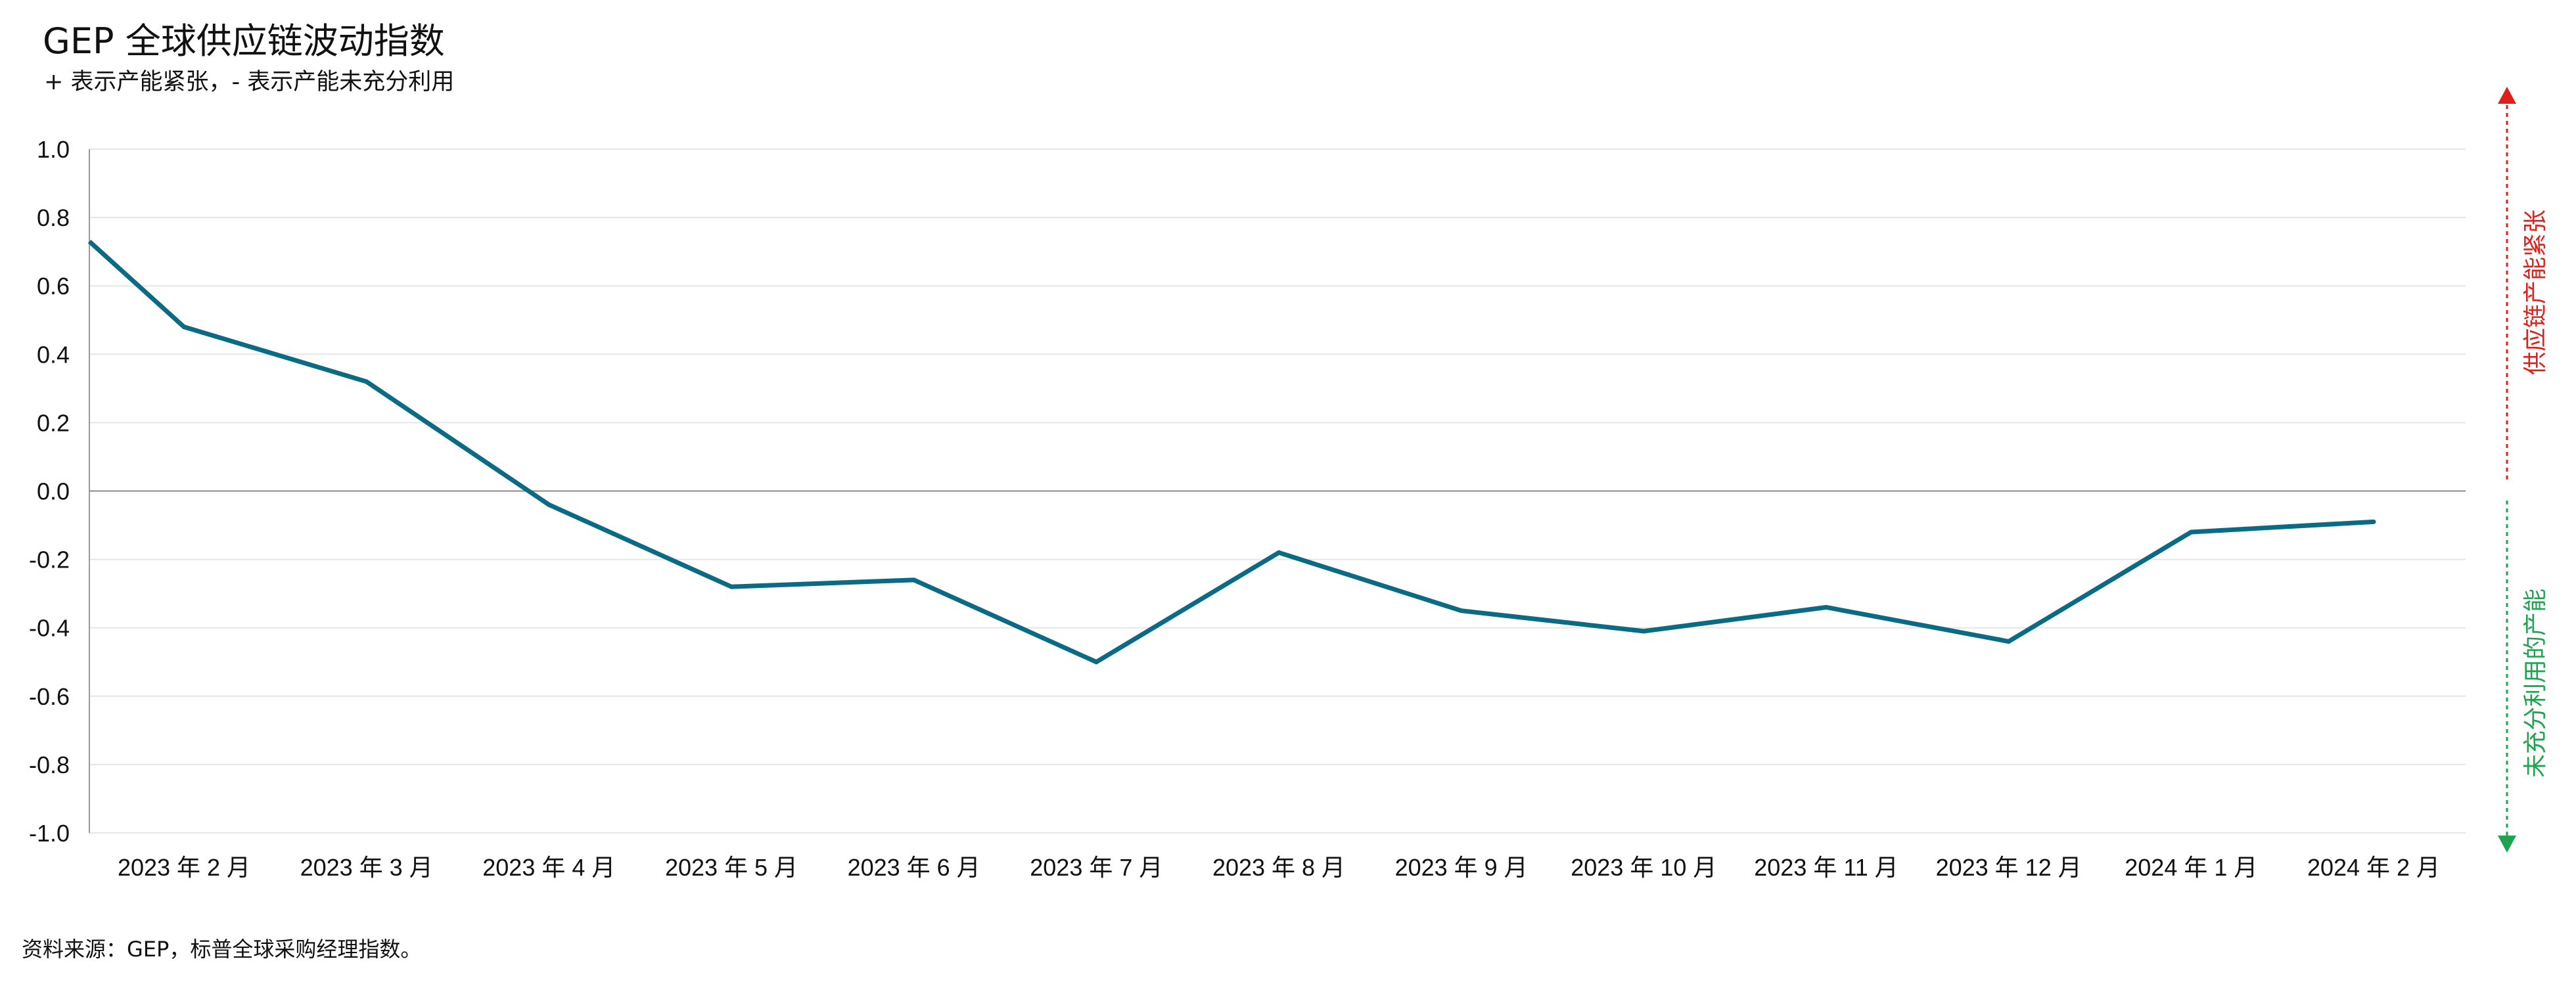  What do you see at coordinates (50, 764) in the screenshot?
I see `y-tick-label: -0.8` at bounding box center [50, 764].